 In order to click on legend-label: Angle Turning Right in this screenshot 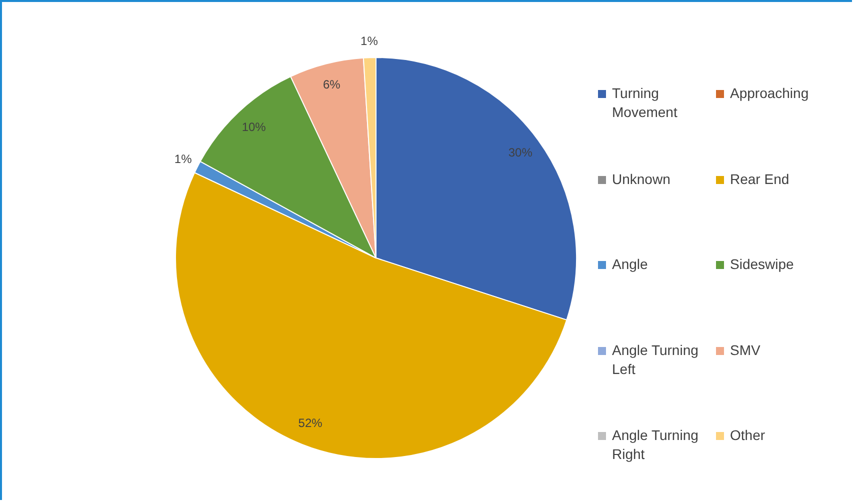, I will do `click(656, 445)`.